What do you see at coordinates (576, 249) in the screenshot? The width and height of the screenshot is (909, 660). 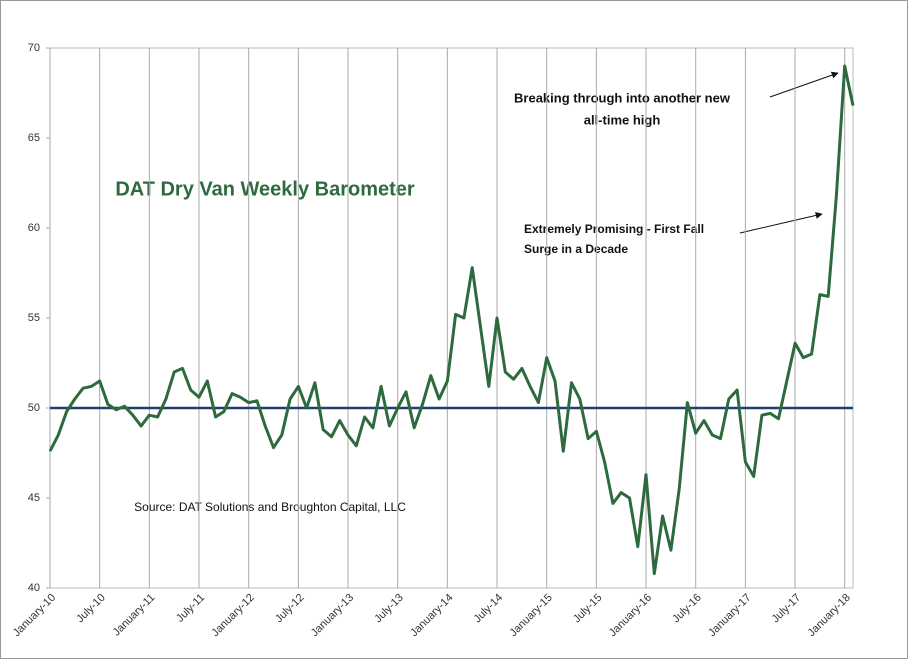 I see `annotation: Surge in a Decade` at bounding box center [576, 249].